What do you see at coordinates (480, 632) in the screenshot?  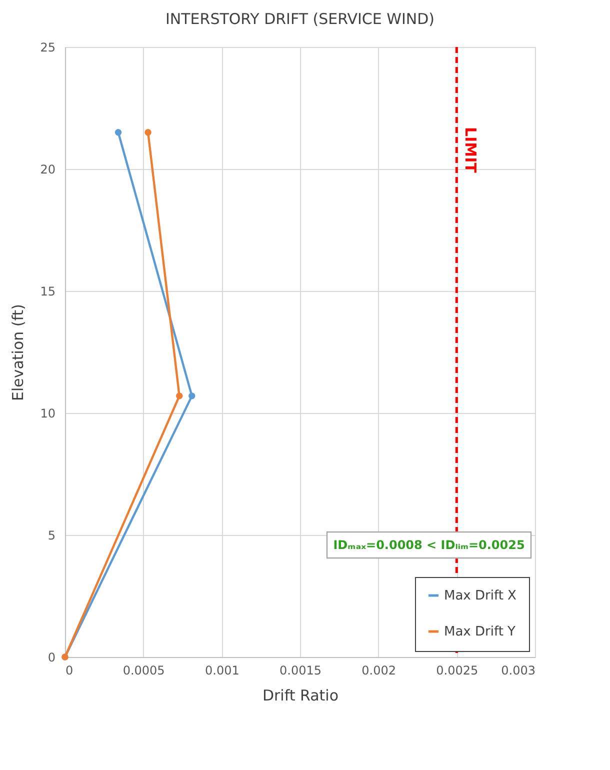 I see `legend-label: Max Drift Y` at bounding box center [480, 632].